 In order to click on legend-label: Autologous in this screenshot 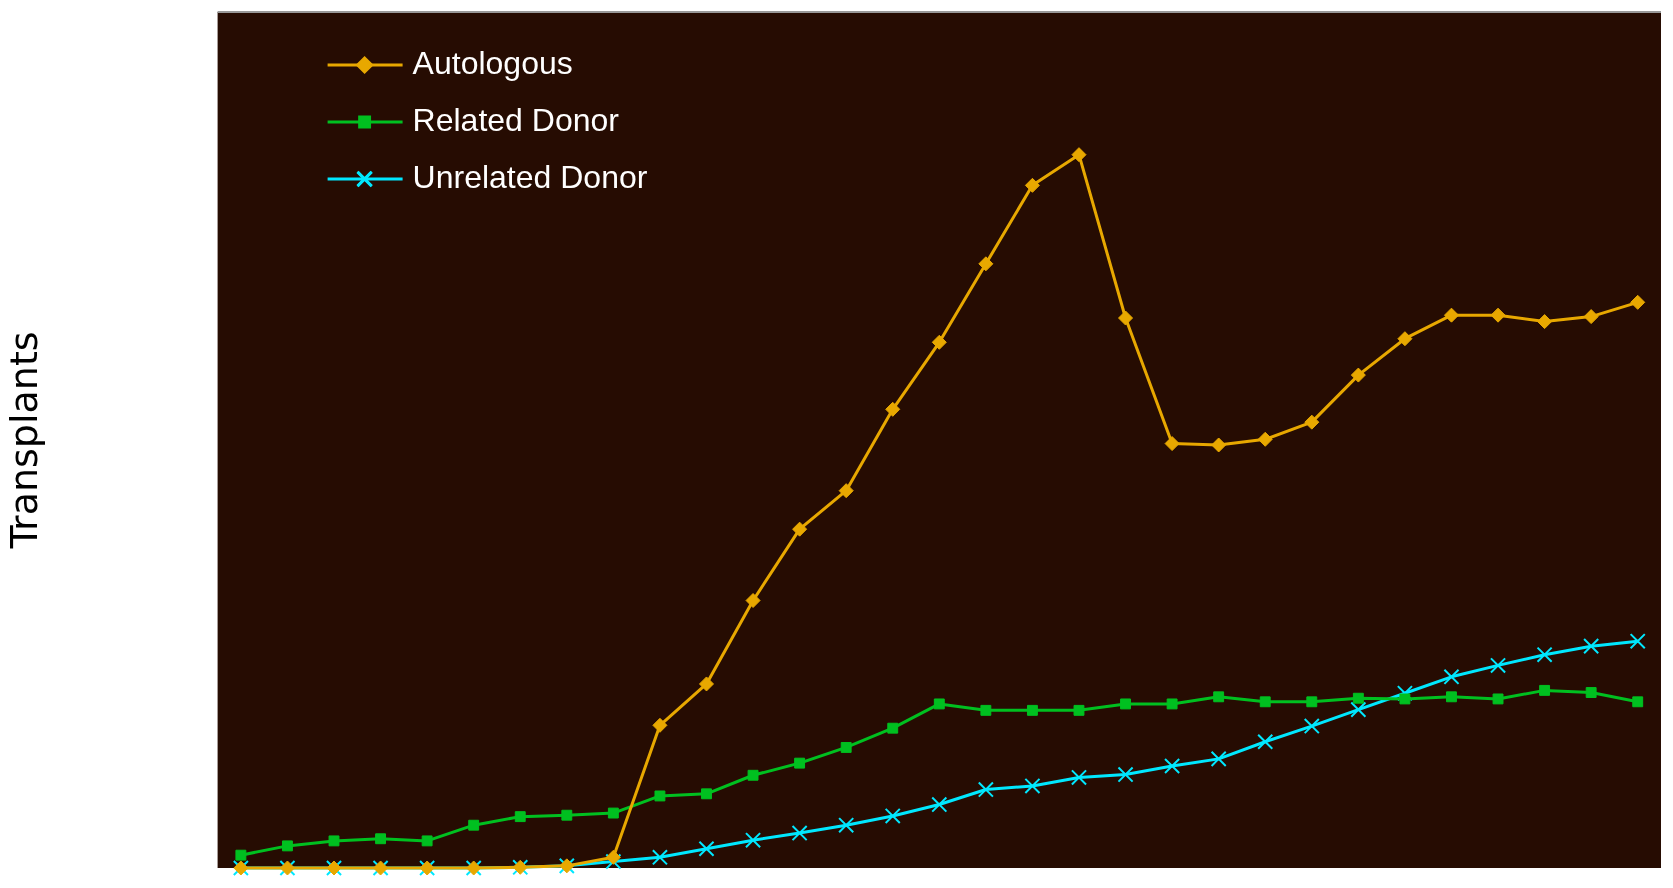, I will do `click(492, 62)`.